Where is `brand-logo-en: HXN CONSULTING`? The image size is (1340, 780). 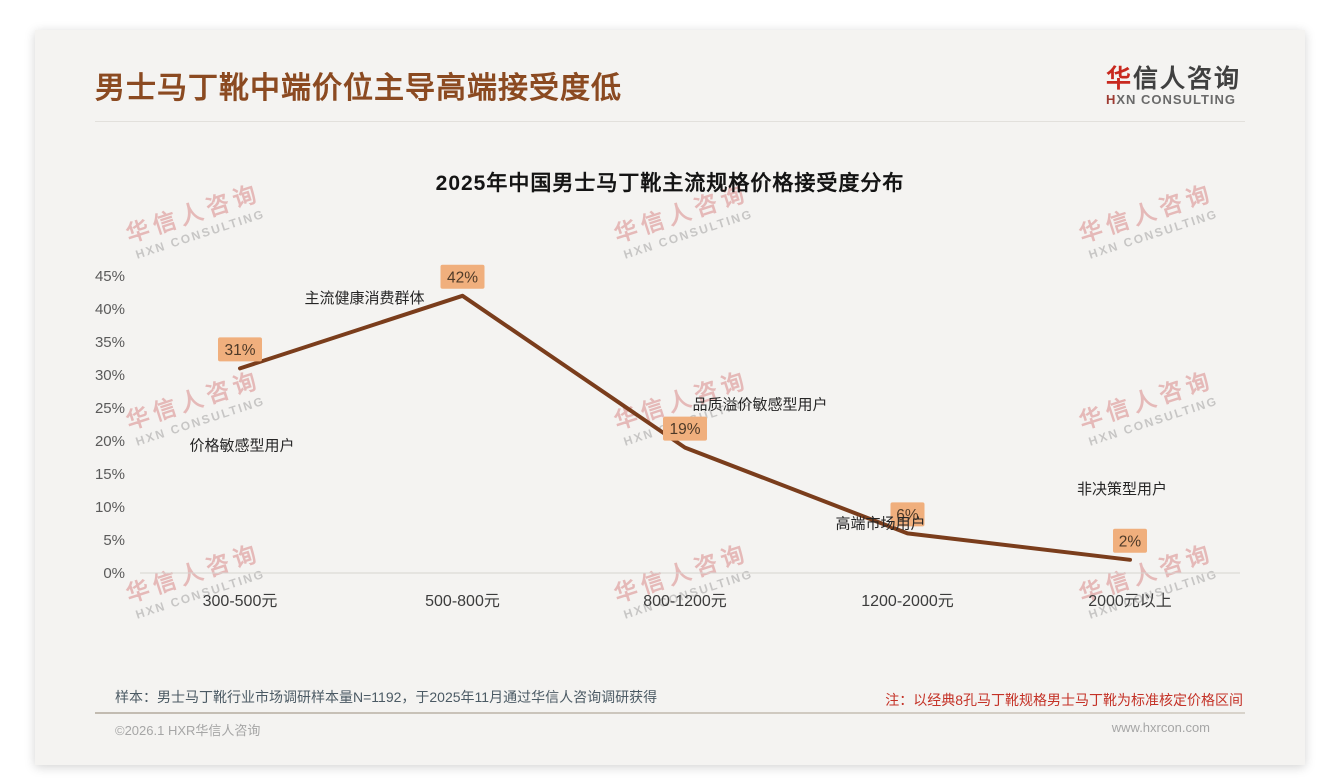 brand-logo-en: HXN CONSULTING is located at coordinates (1173, 99).